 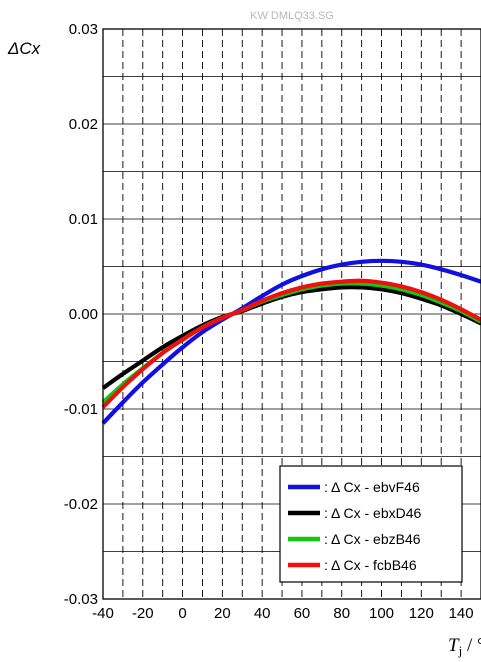 I want to click on x-axis-label-subscript: j, so click(x=460, y=650).